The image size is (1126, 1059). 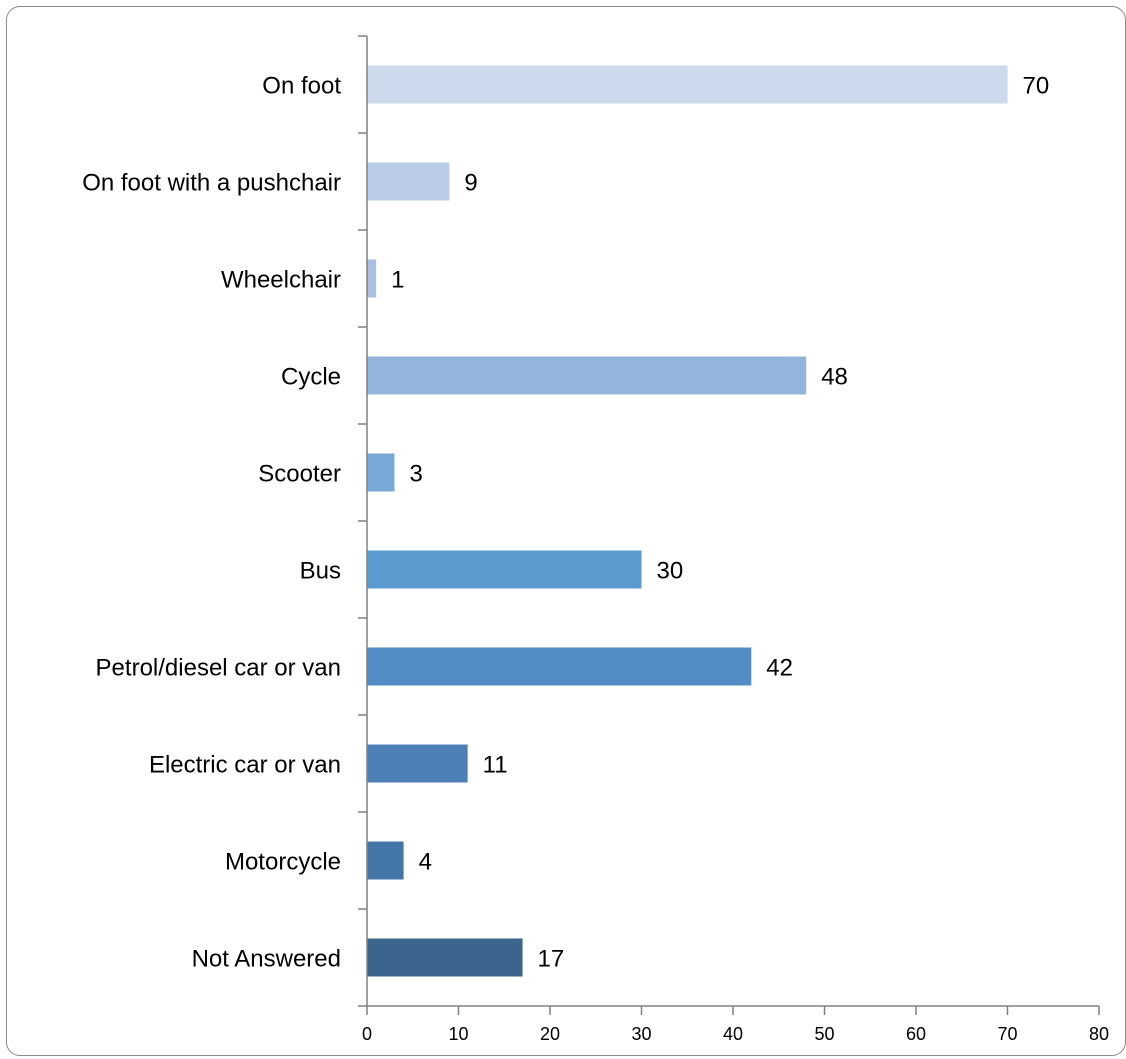 What do you see at coordinates (551, 959) in the screenshot?
I see `data-label: 17` at bounding box center [551, 959].